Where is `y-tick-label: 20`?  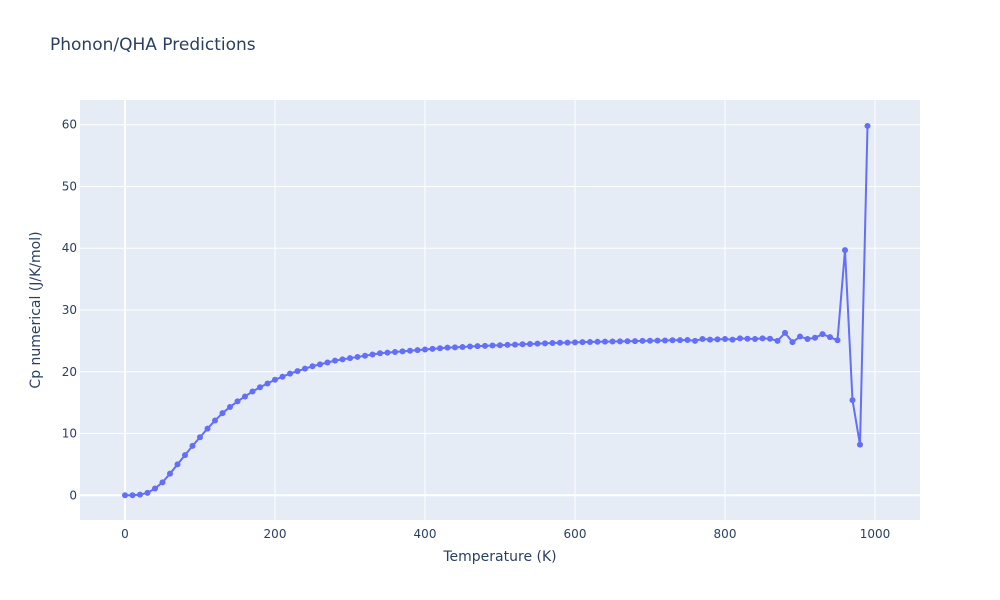 y-tick-label: 20 is located at coordinates (69, 372).